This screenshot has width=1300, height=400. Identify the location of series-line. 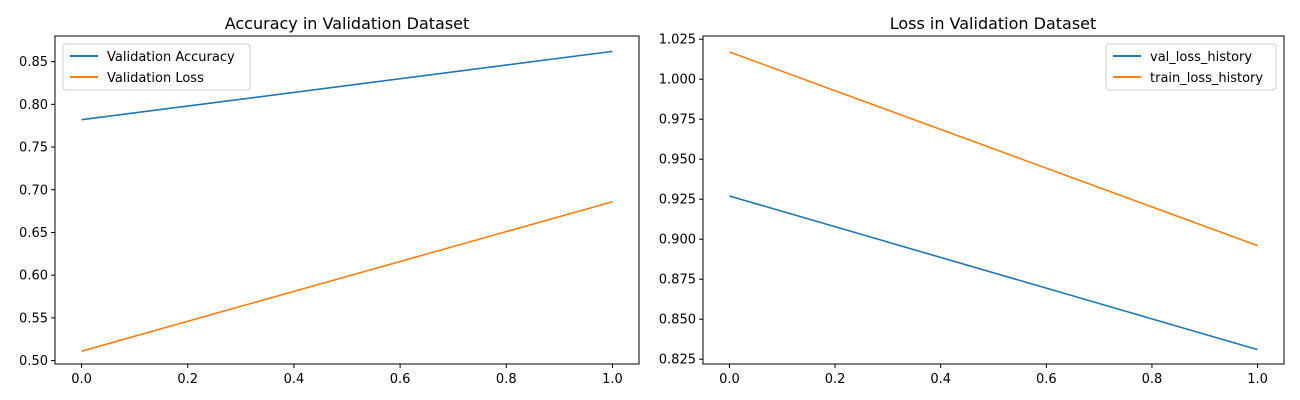
(347, 85).